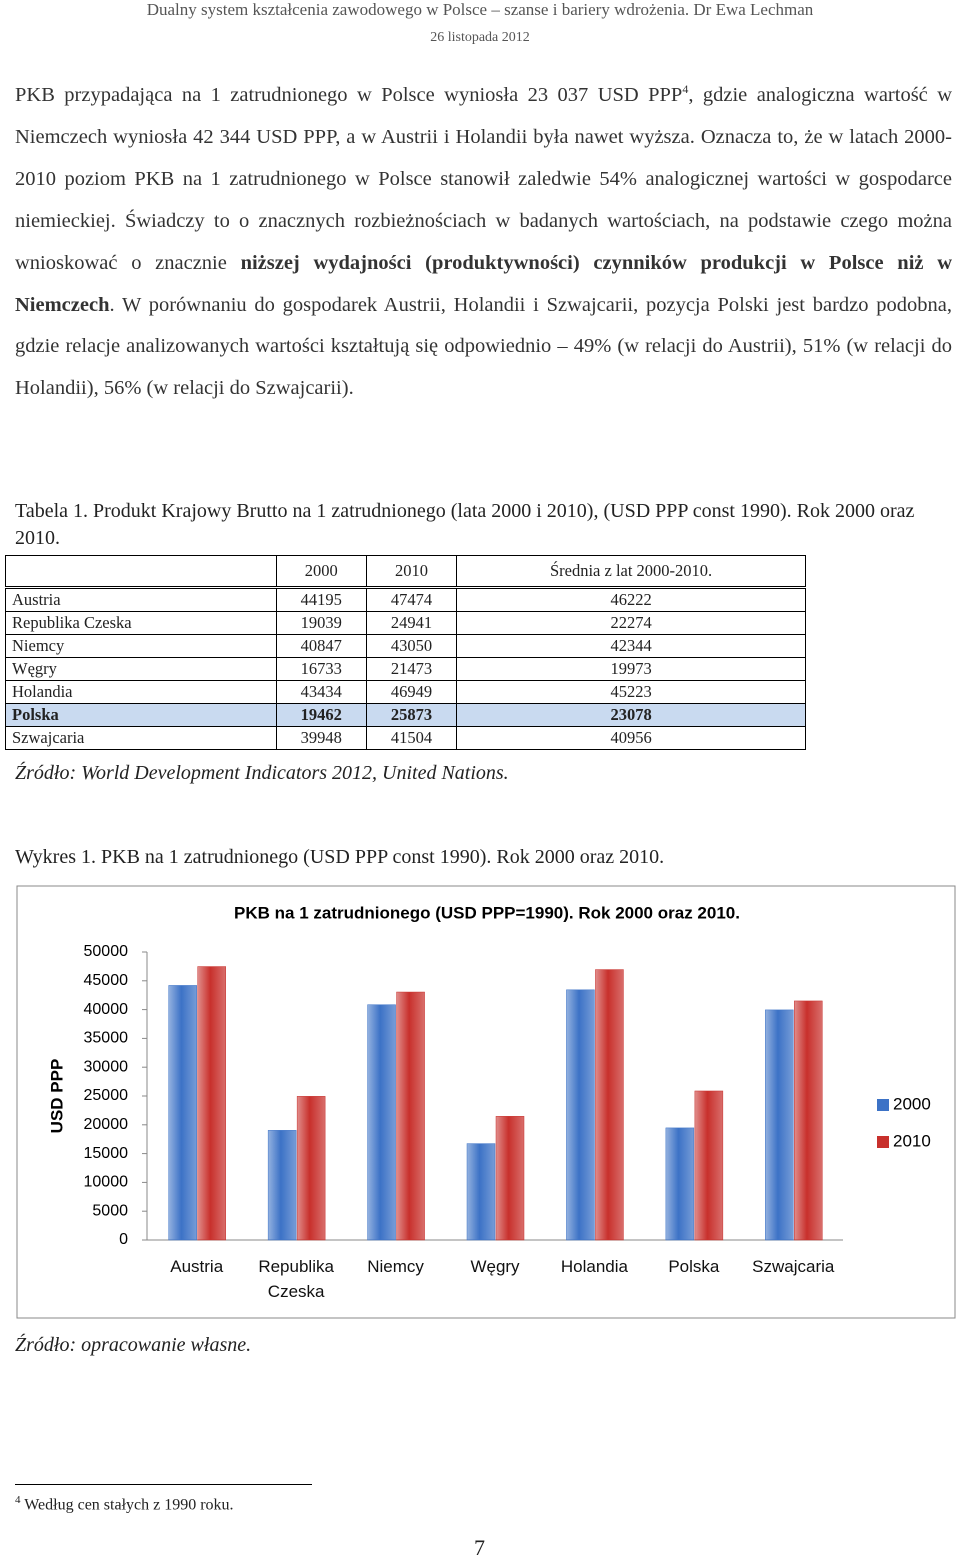 The width and height of the screenshot is (960, 1559). What do you see at coordinates (321, 646) in the screenshot?
I see `table-cell: 40847` at bounding box center [321, 646].